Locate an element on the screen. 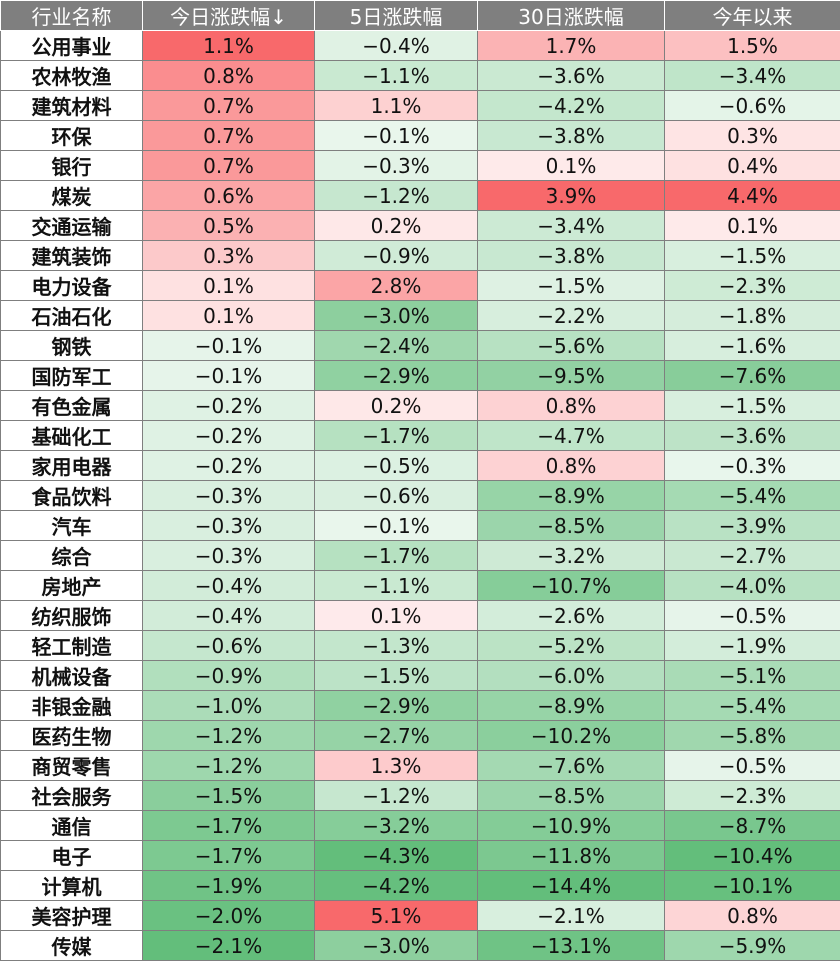 The width and height of the screenshot is (840, 961). today-change-cell: −1.9% is located at coordinates (229, 886).